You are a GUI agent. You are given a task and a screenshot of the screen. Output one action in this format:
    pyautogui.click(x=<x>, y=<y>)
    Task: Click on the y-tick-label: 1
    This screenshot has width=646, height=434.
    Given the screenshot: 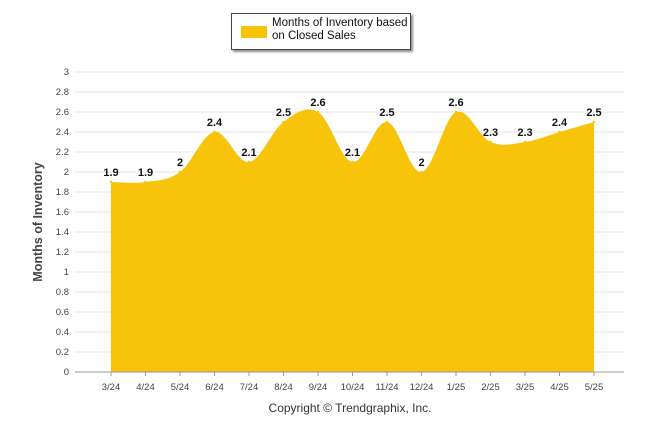 What is the action you would take?
    pyautogui.click(x=66, y=272)
    